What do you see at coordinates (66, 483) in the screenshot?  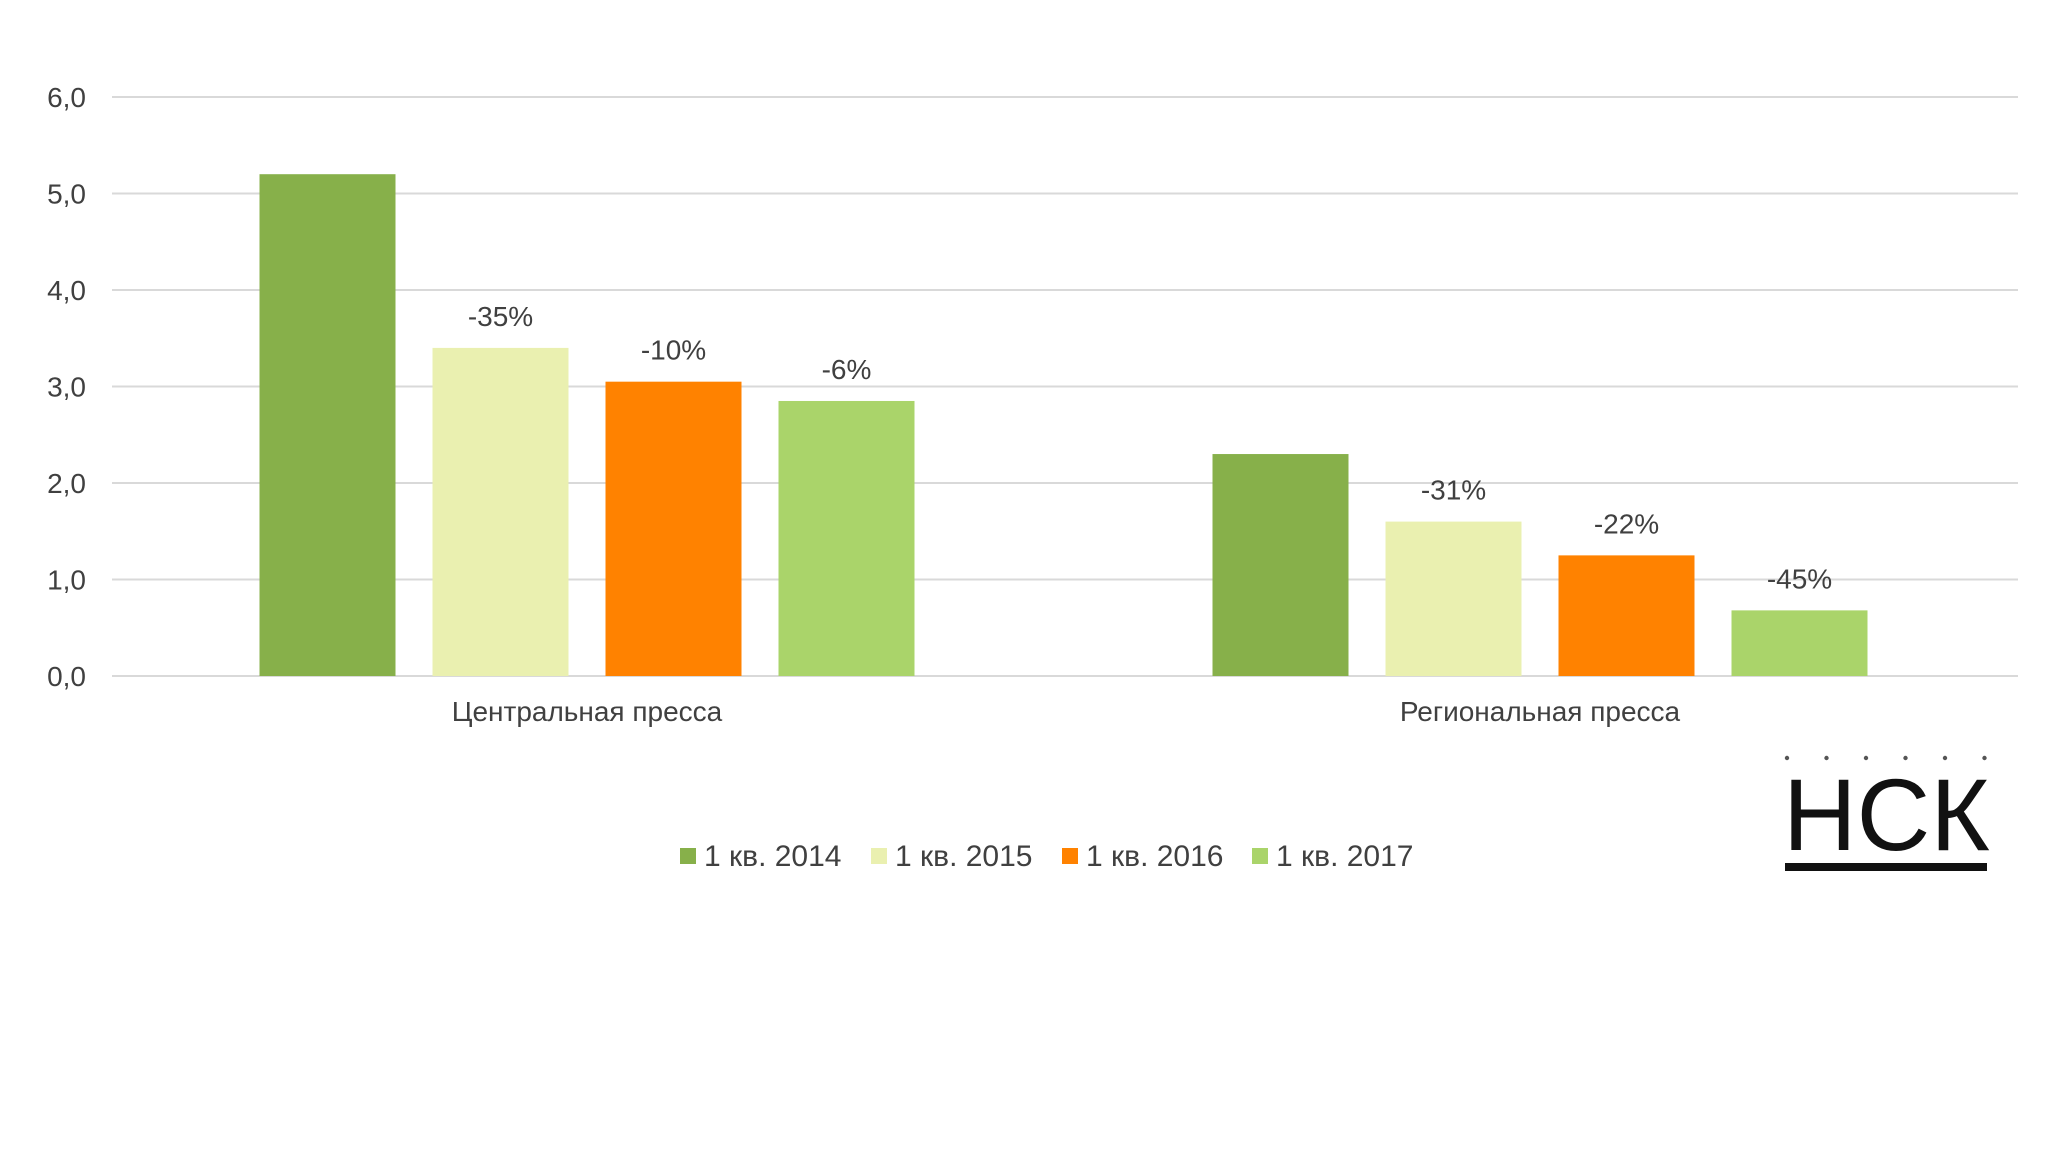 I see `y-tick-label: 2,0` at bounding box center [66, 483].